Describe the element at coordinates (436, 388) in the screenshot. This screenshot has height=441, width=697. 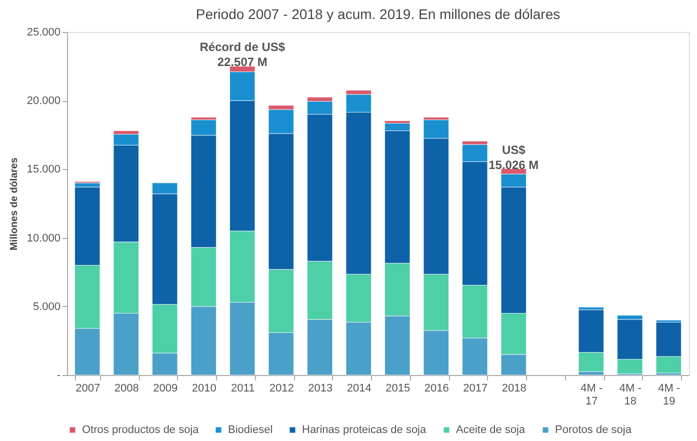
I see `x-tick-label: 2016` at that location.